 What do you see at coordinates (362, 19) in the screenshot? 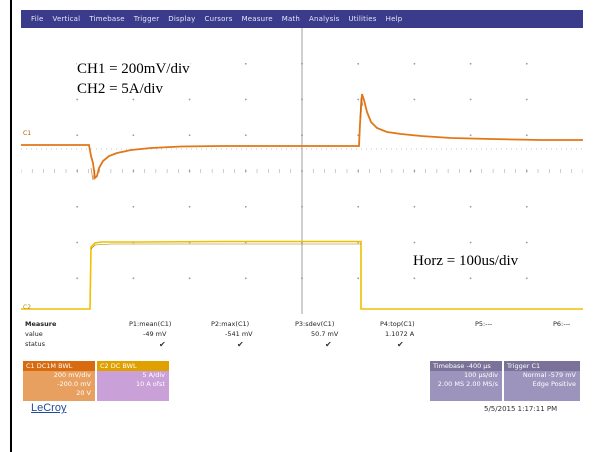
I see `menu-utilities: Utilities` at bounding box center [362, 19].